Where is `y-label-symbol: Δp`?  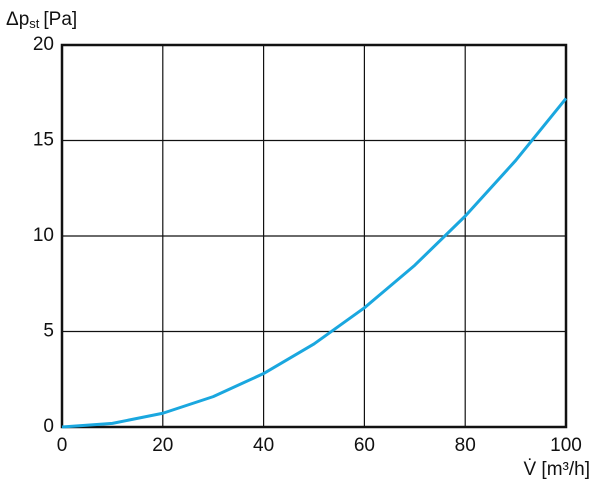 y-label-symbol: Δp is located at coordinates (17, 19).